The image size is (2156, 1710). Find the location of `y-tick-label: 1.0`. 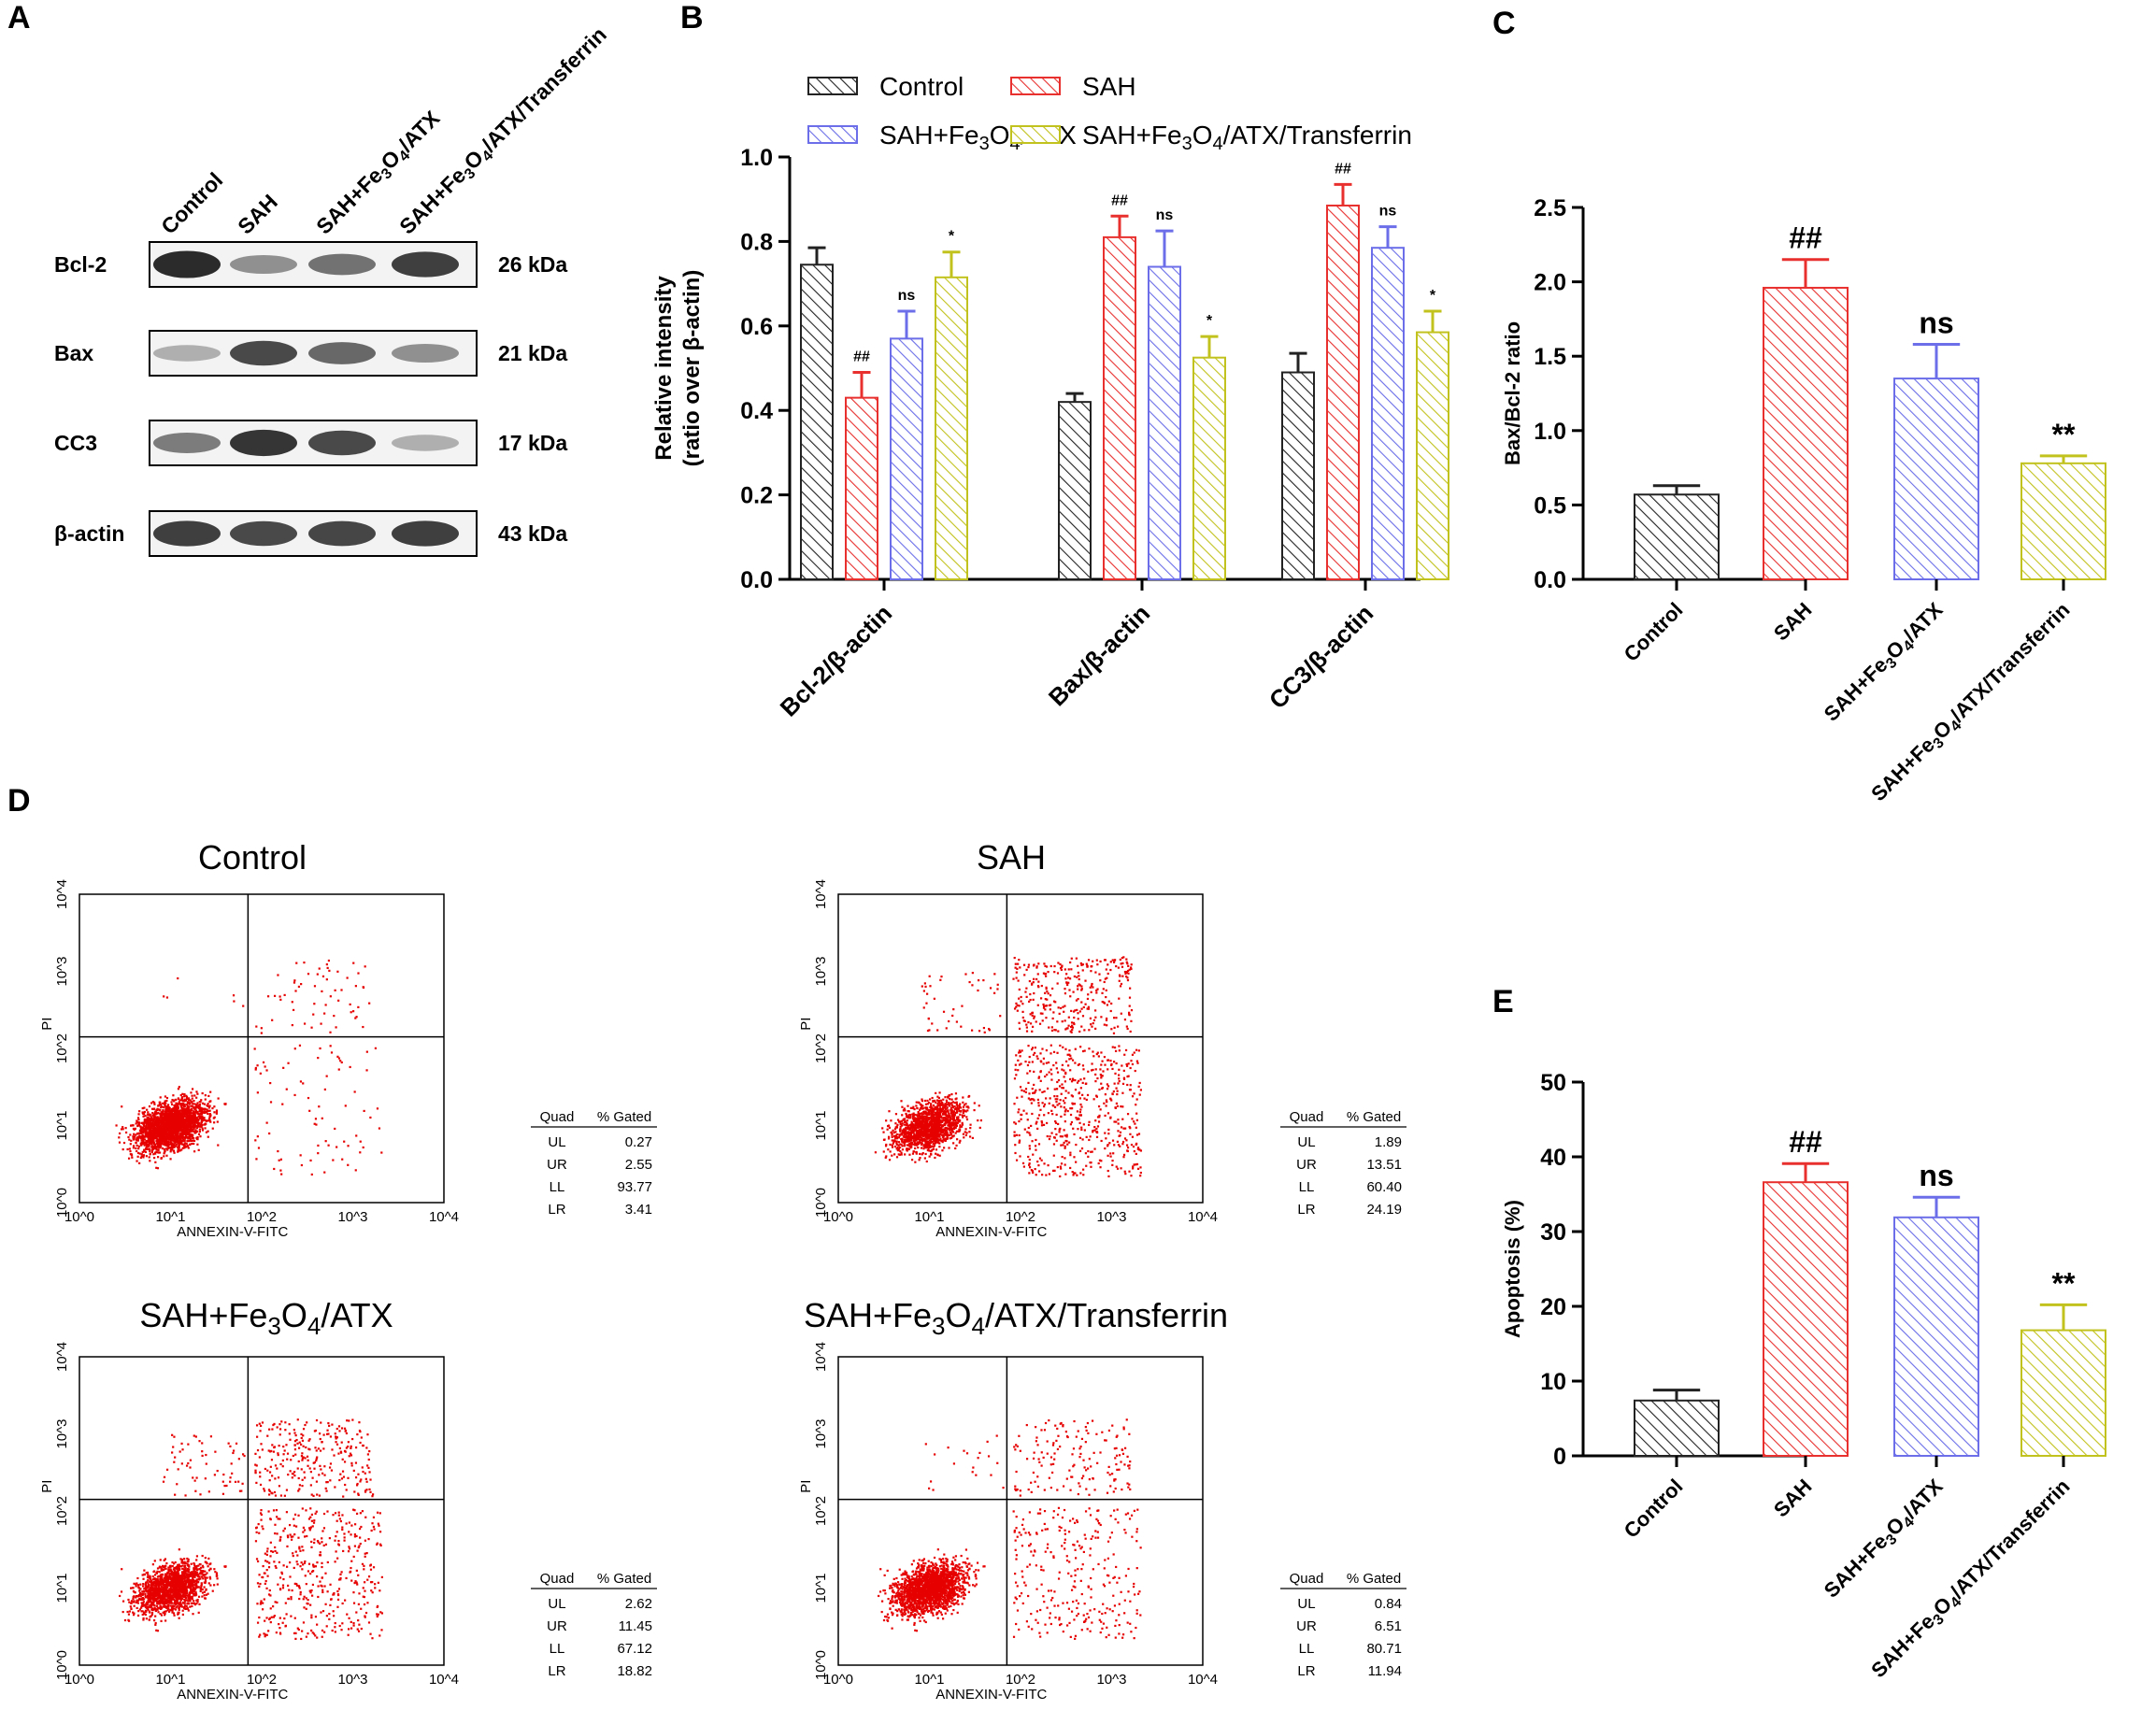

y-tick-label: 1.0 is located at coordinates (757, 158).